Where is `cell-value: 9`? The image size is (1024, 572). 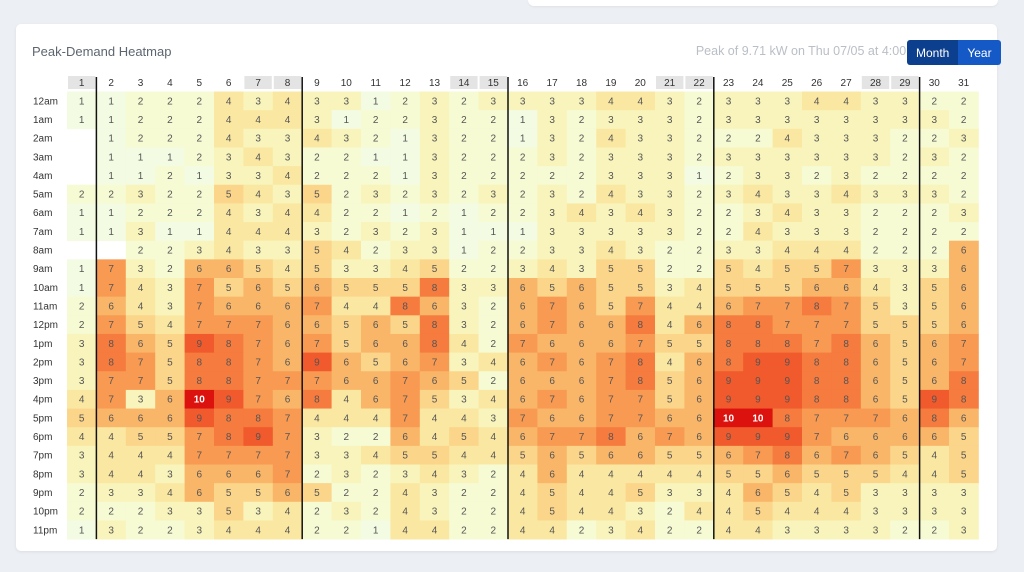
cell-value: 9 is located at coordinates (317, 362).